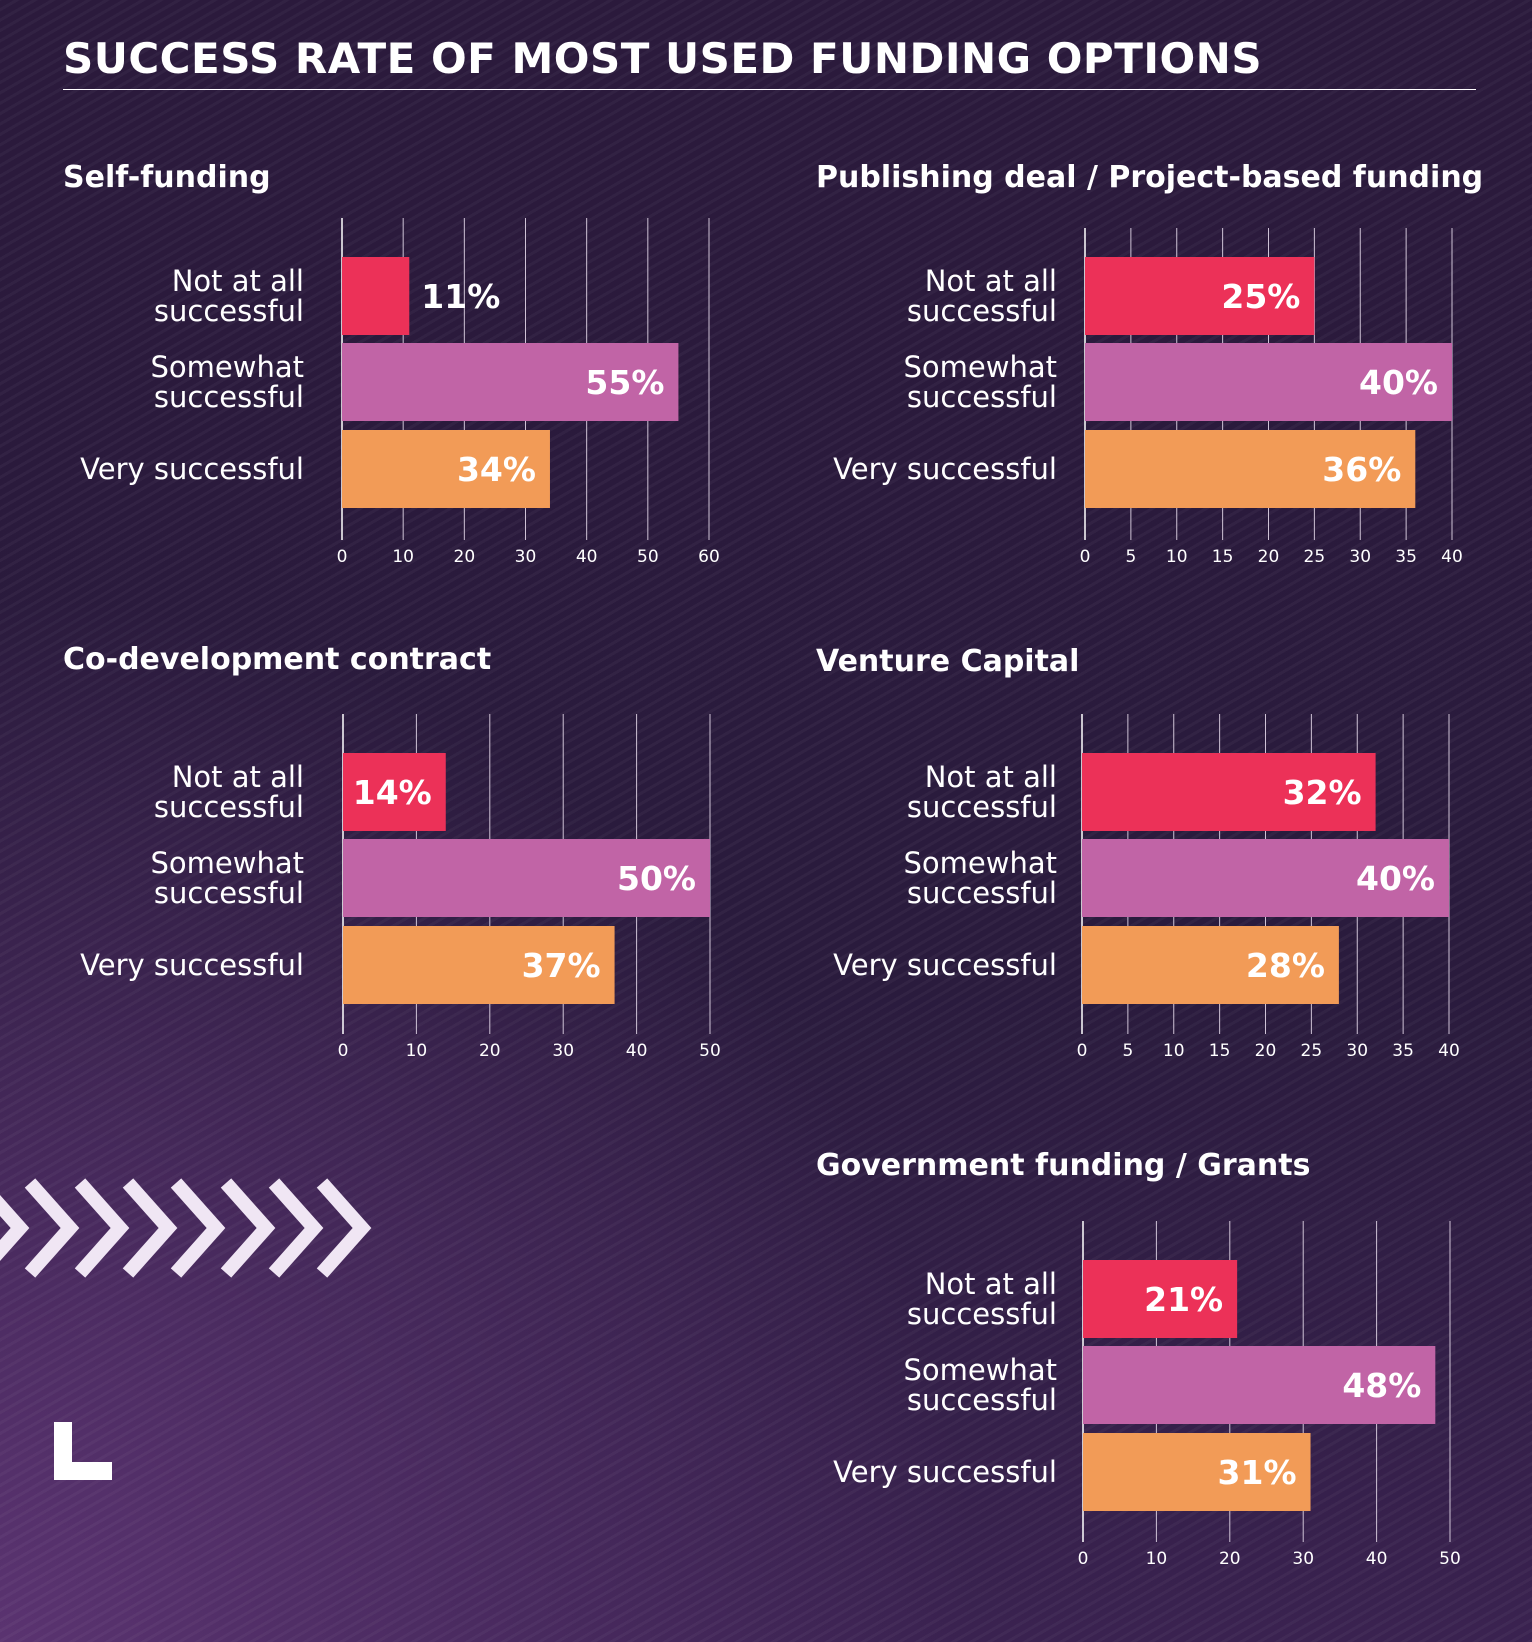 Image resolution: width=1532 pixels, height=1642 pixels. Describe the element at coordinates (709, 557) in the screenshot. I see `tick-label: 60` at that location.